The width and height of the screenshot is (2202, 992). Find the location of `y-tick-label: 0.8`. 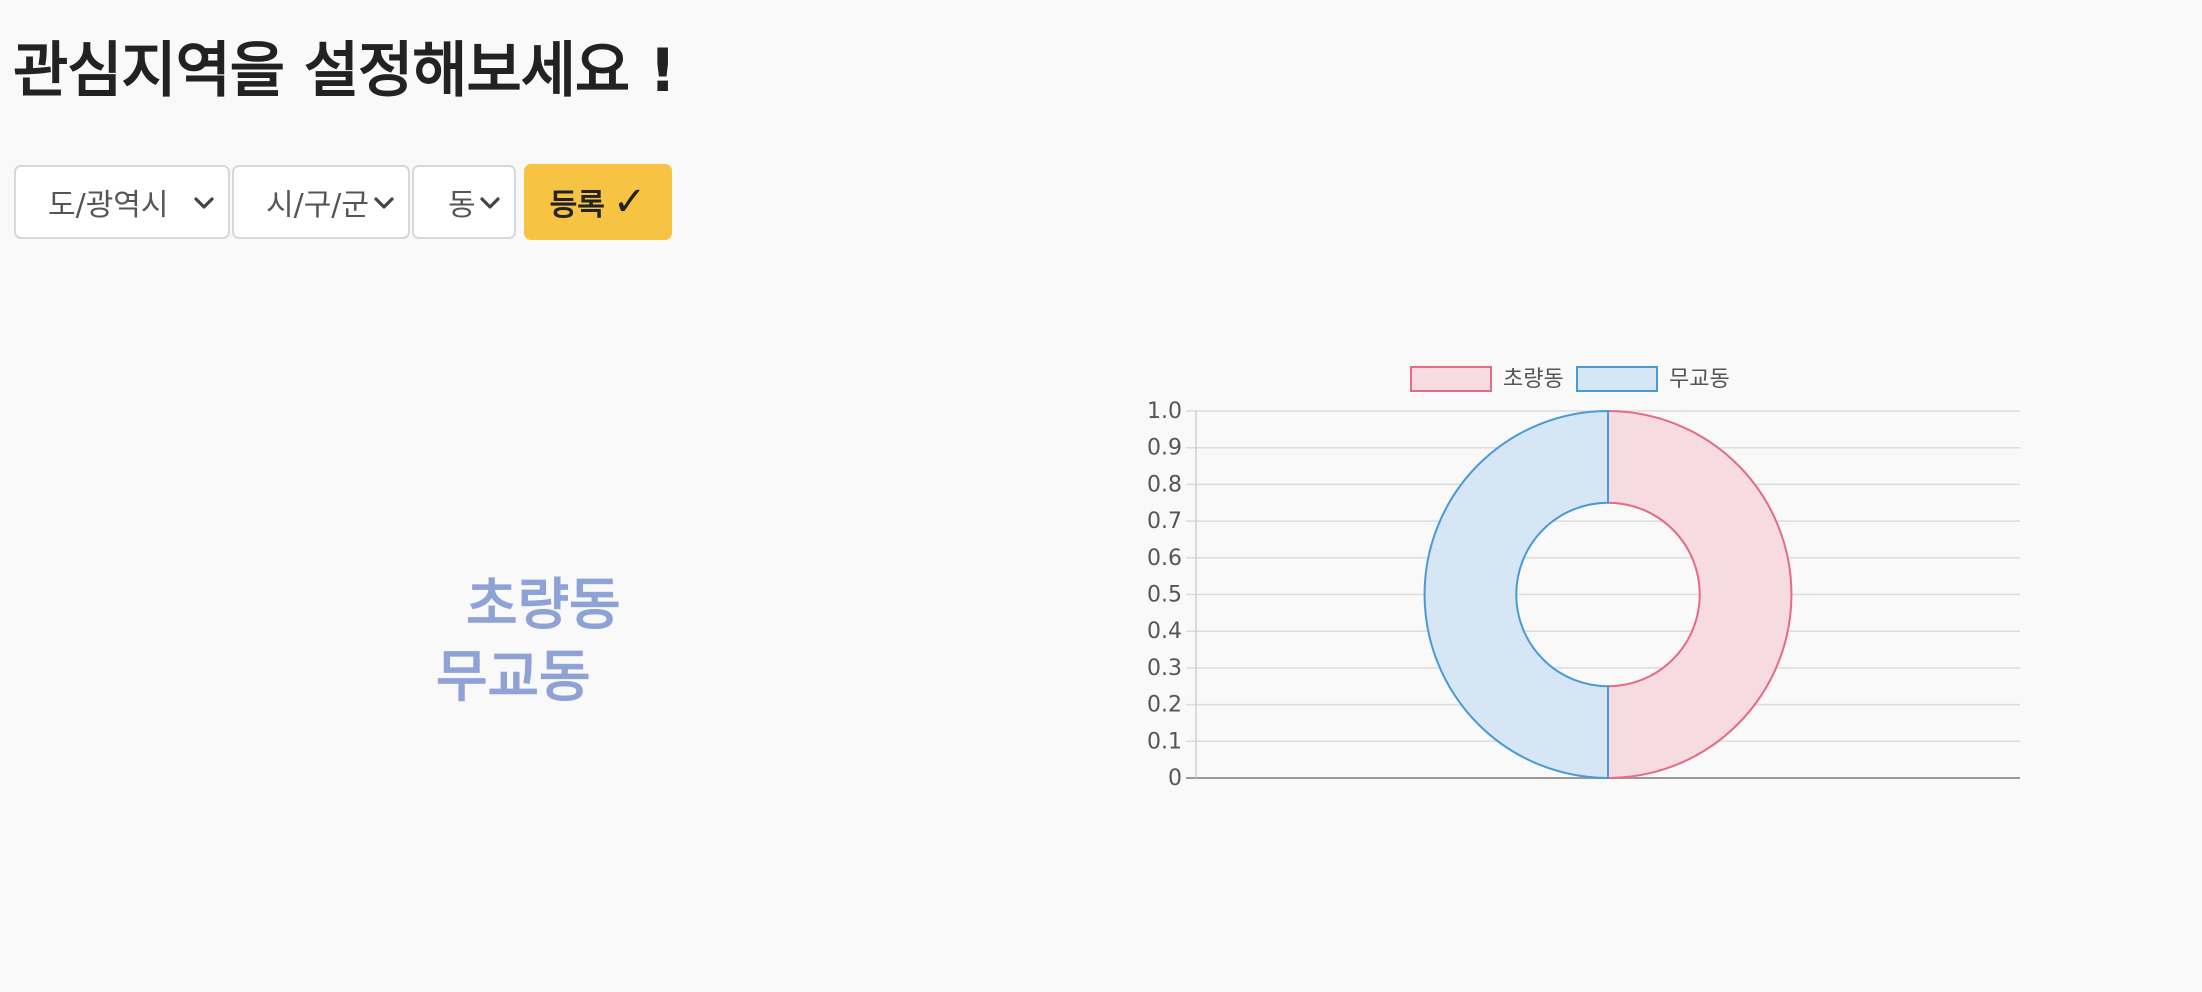

y-tick-label: 0.8 is located at coordinates (1164, 484).